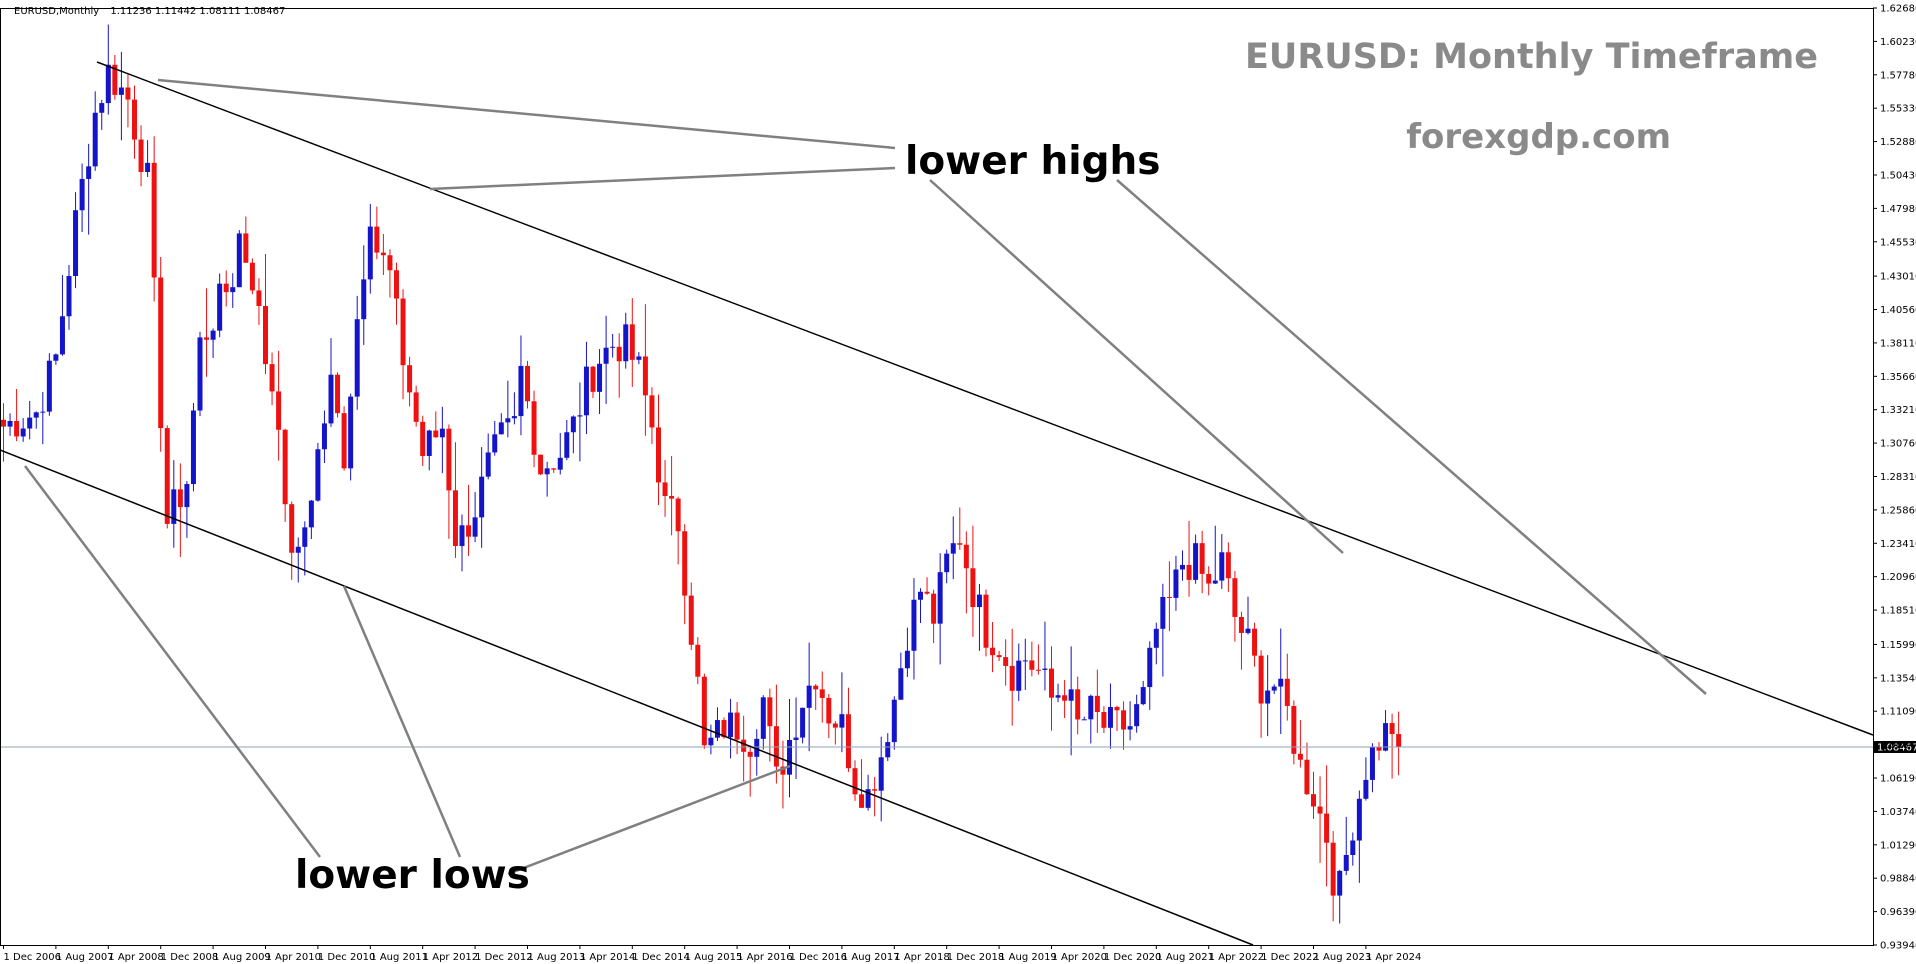 Image resolution: width=1916 pixels, height=964 pixels. What do you see at coordinates (1898, 544) in the screenshot?
I see `y-tick-label: 1.23410` at bounding box center [1898, 544].